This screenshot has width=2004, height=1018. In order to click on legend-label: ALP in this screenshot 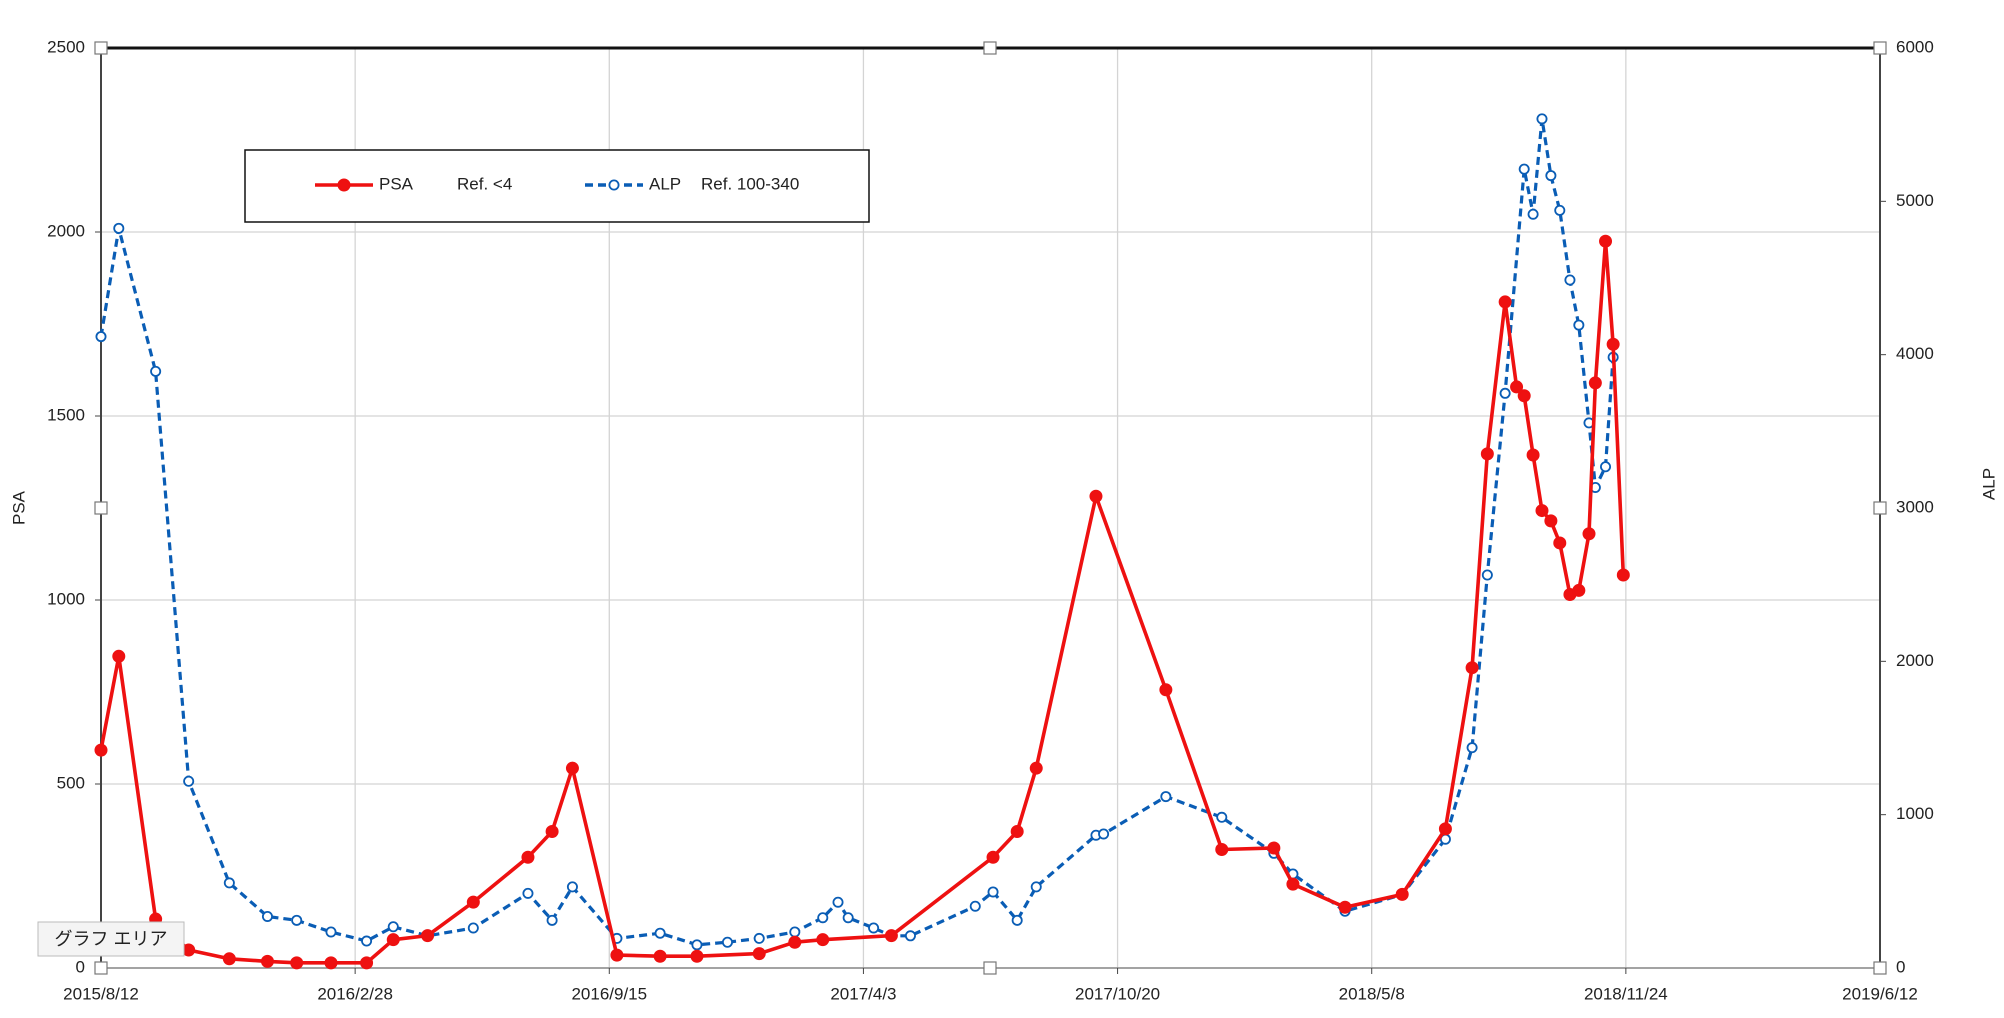, I will do `click(665, 183)`.